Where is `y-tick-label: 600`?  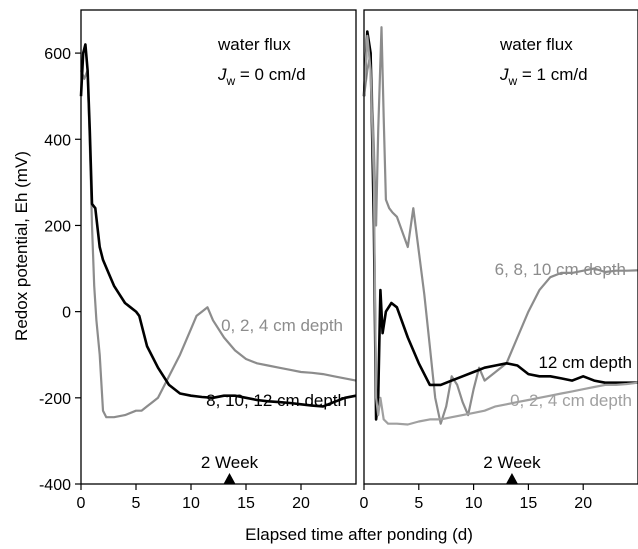 y-tick-label: 600 is located at coordinates (57, 54).